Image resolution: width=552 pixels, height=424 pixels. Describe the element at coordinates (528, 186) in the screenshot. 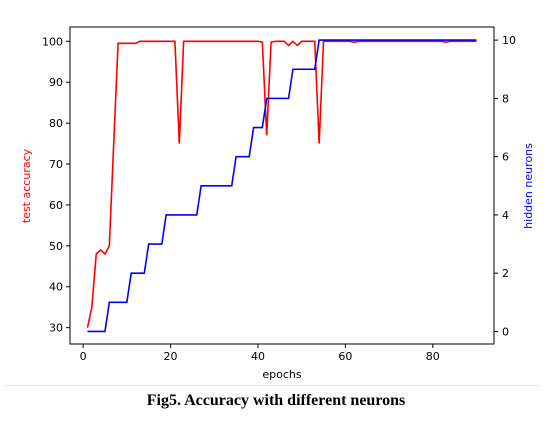

I see `right-axis-label: hidden neurons` at that location.